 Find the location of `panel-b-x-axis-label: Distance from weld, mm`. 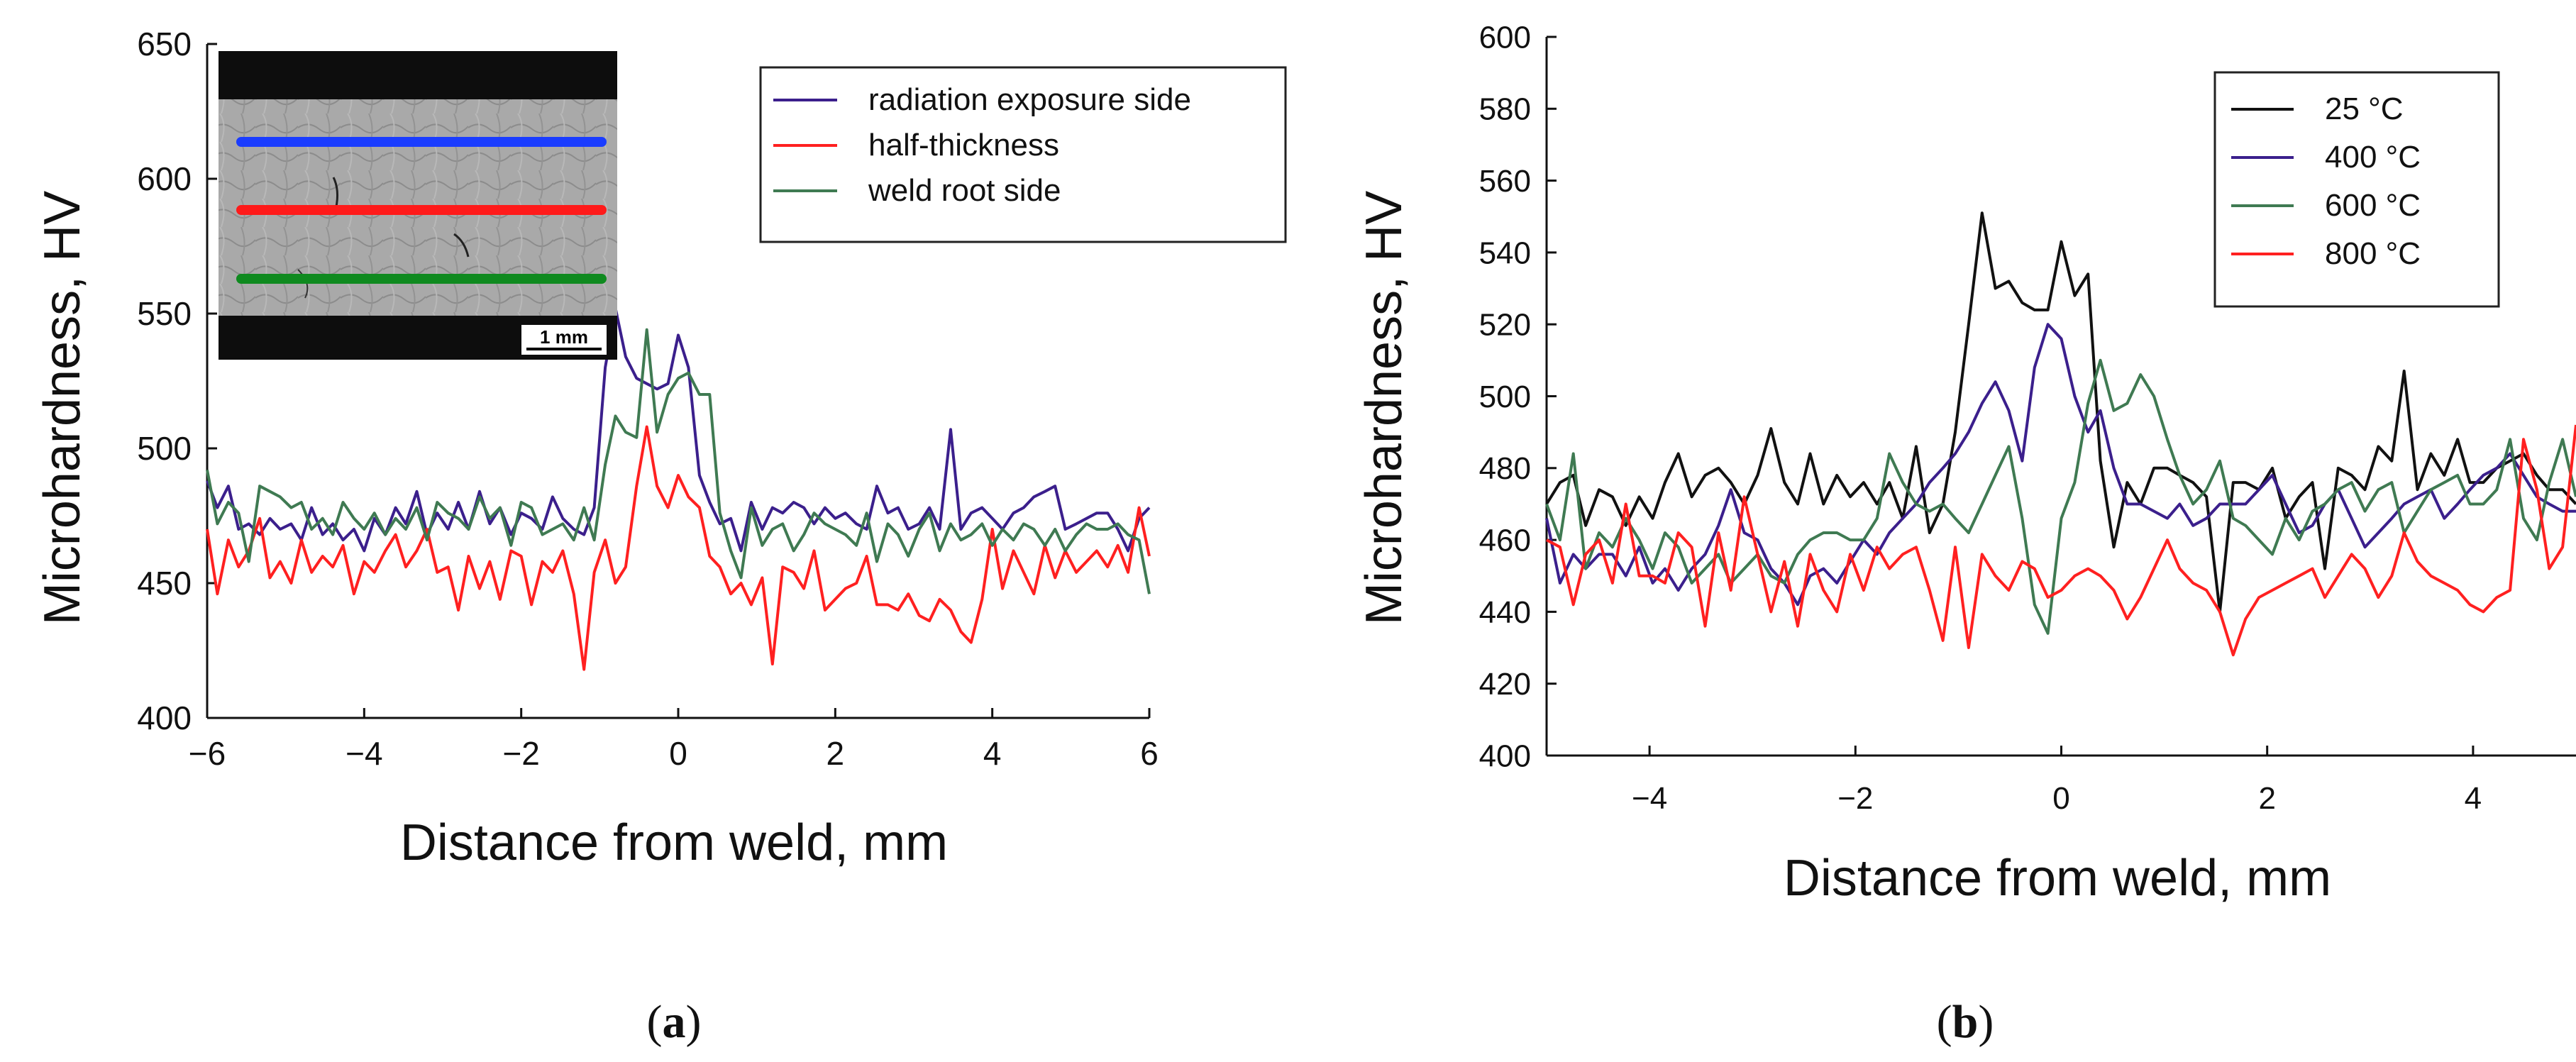

panel-b-x-axis-label: Distance from weld, mm is located at coordinates (2057, 878).